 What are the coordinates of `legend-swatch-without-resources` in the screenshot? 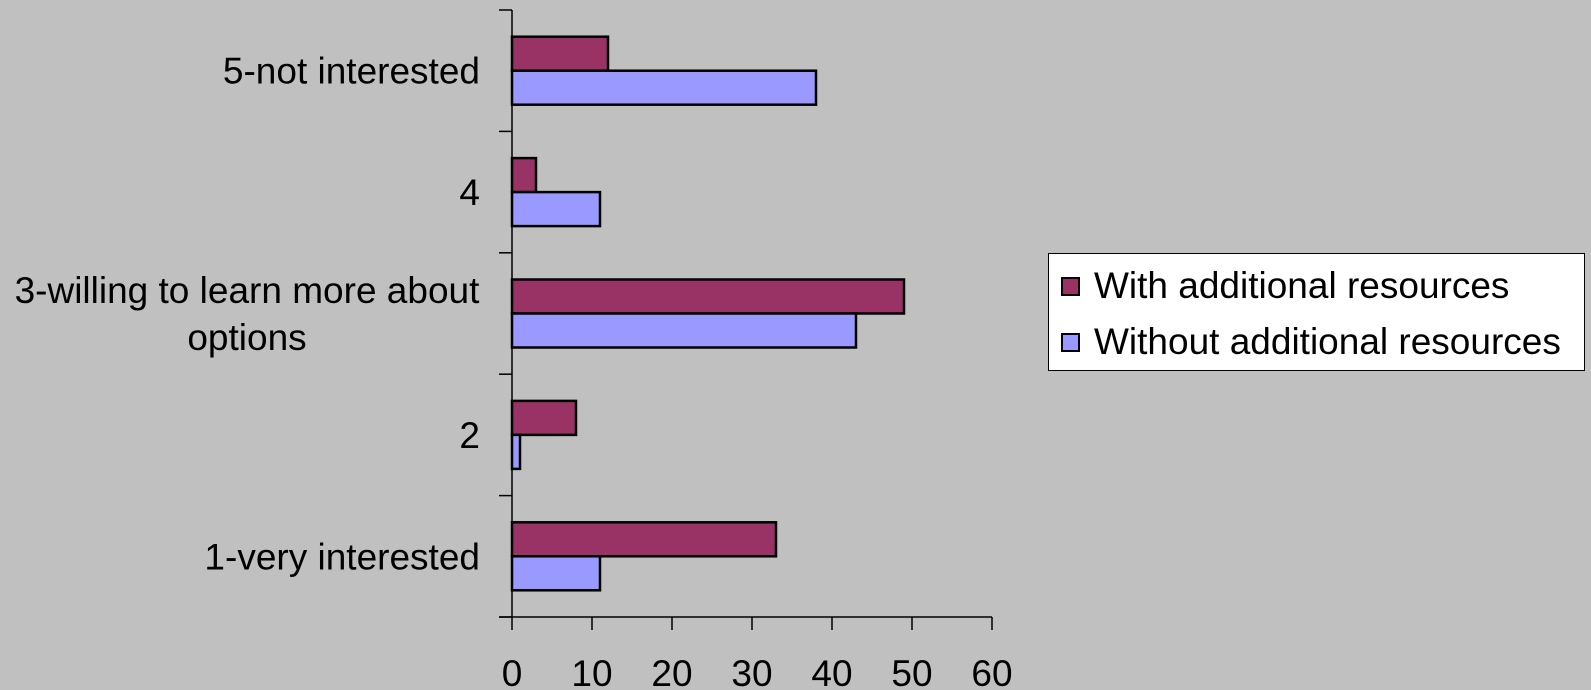 It's located at (1070, 342).